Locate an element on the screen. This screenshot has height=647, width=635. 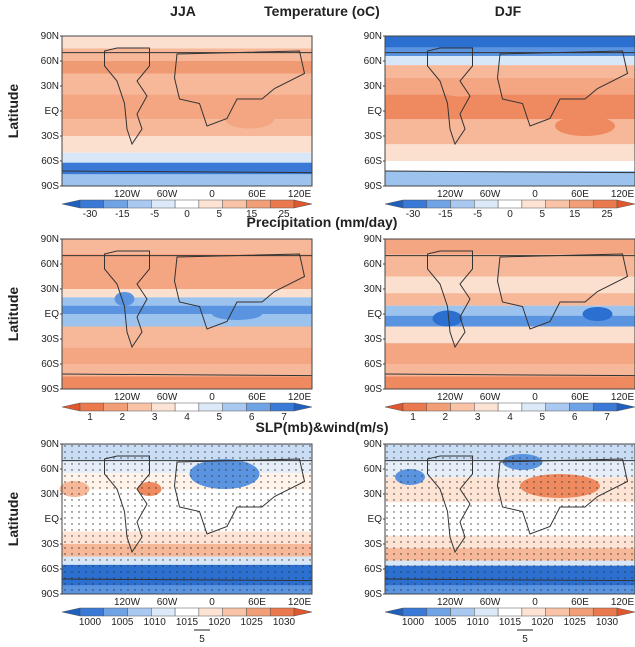
colorbar-label: 4 is located at coordinates (187, 417).